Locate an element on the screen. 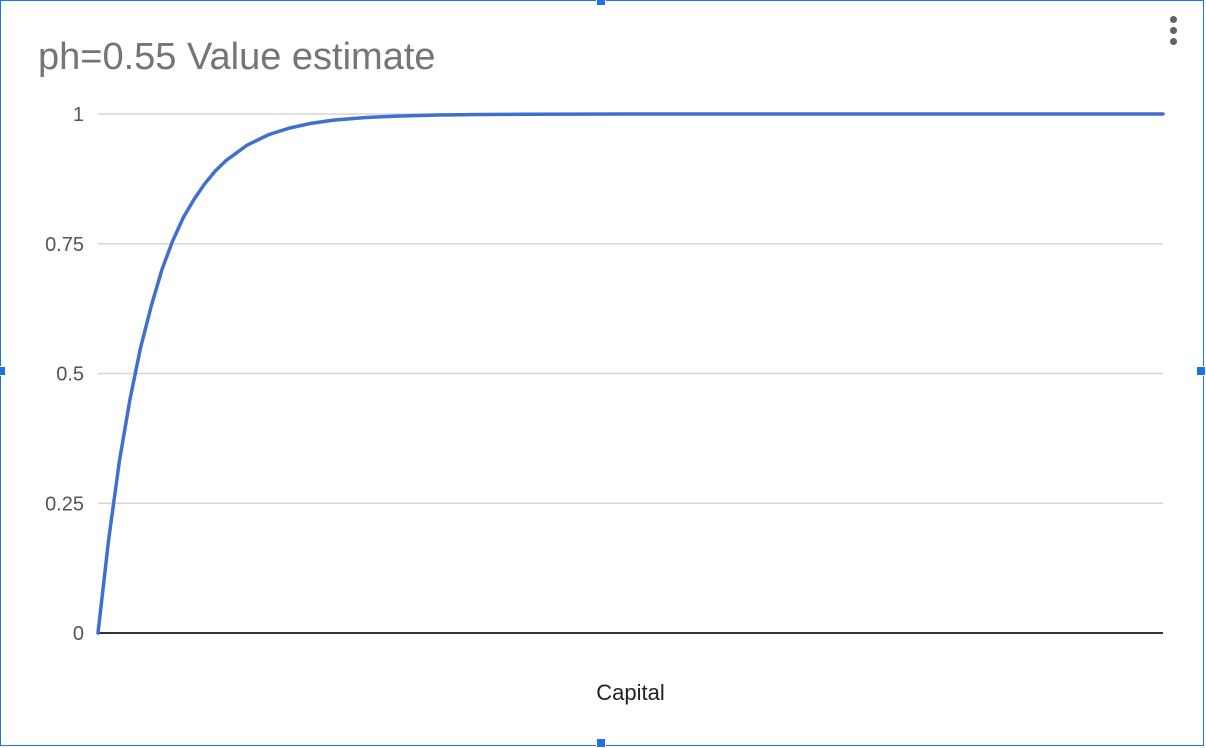 Image resolution: width=1206 pixels, height=748 pixels. resize-handle-bottom is located at coordinates (601, 743).